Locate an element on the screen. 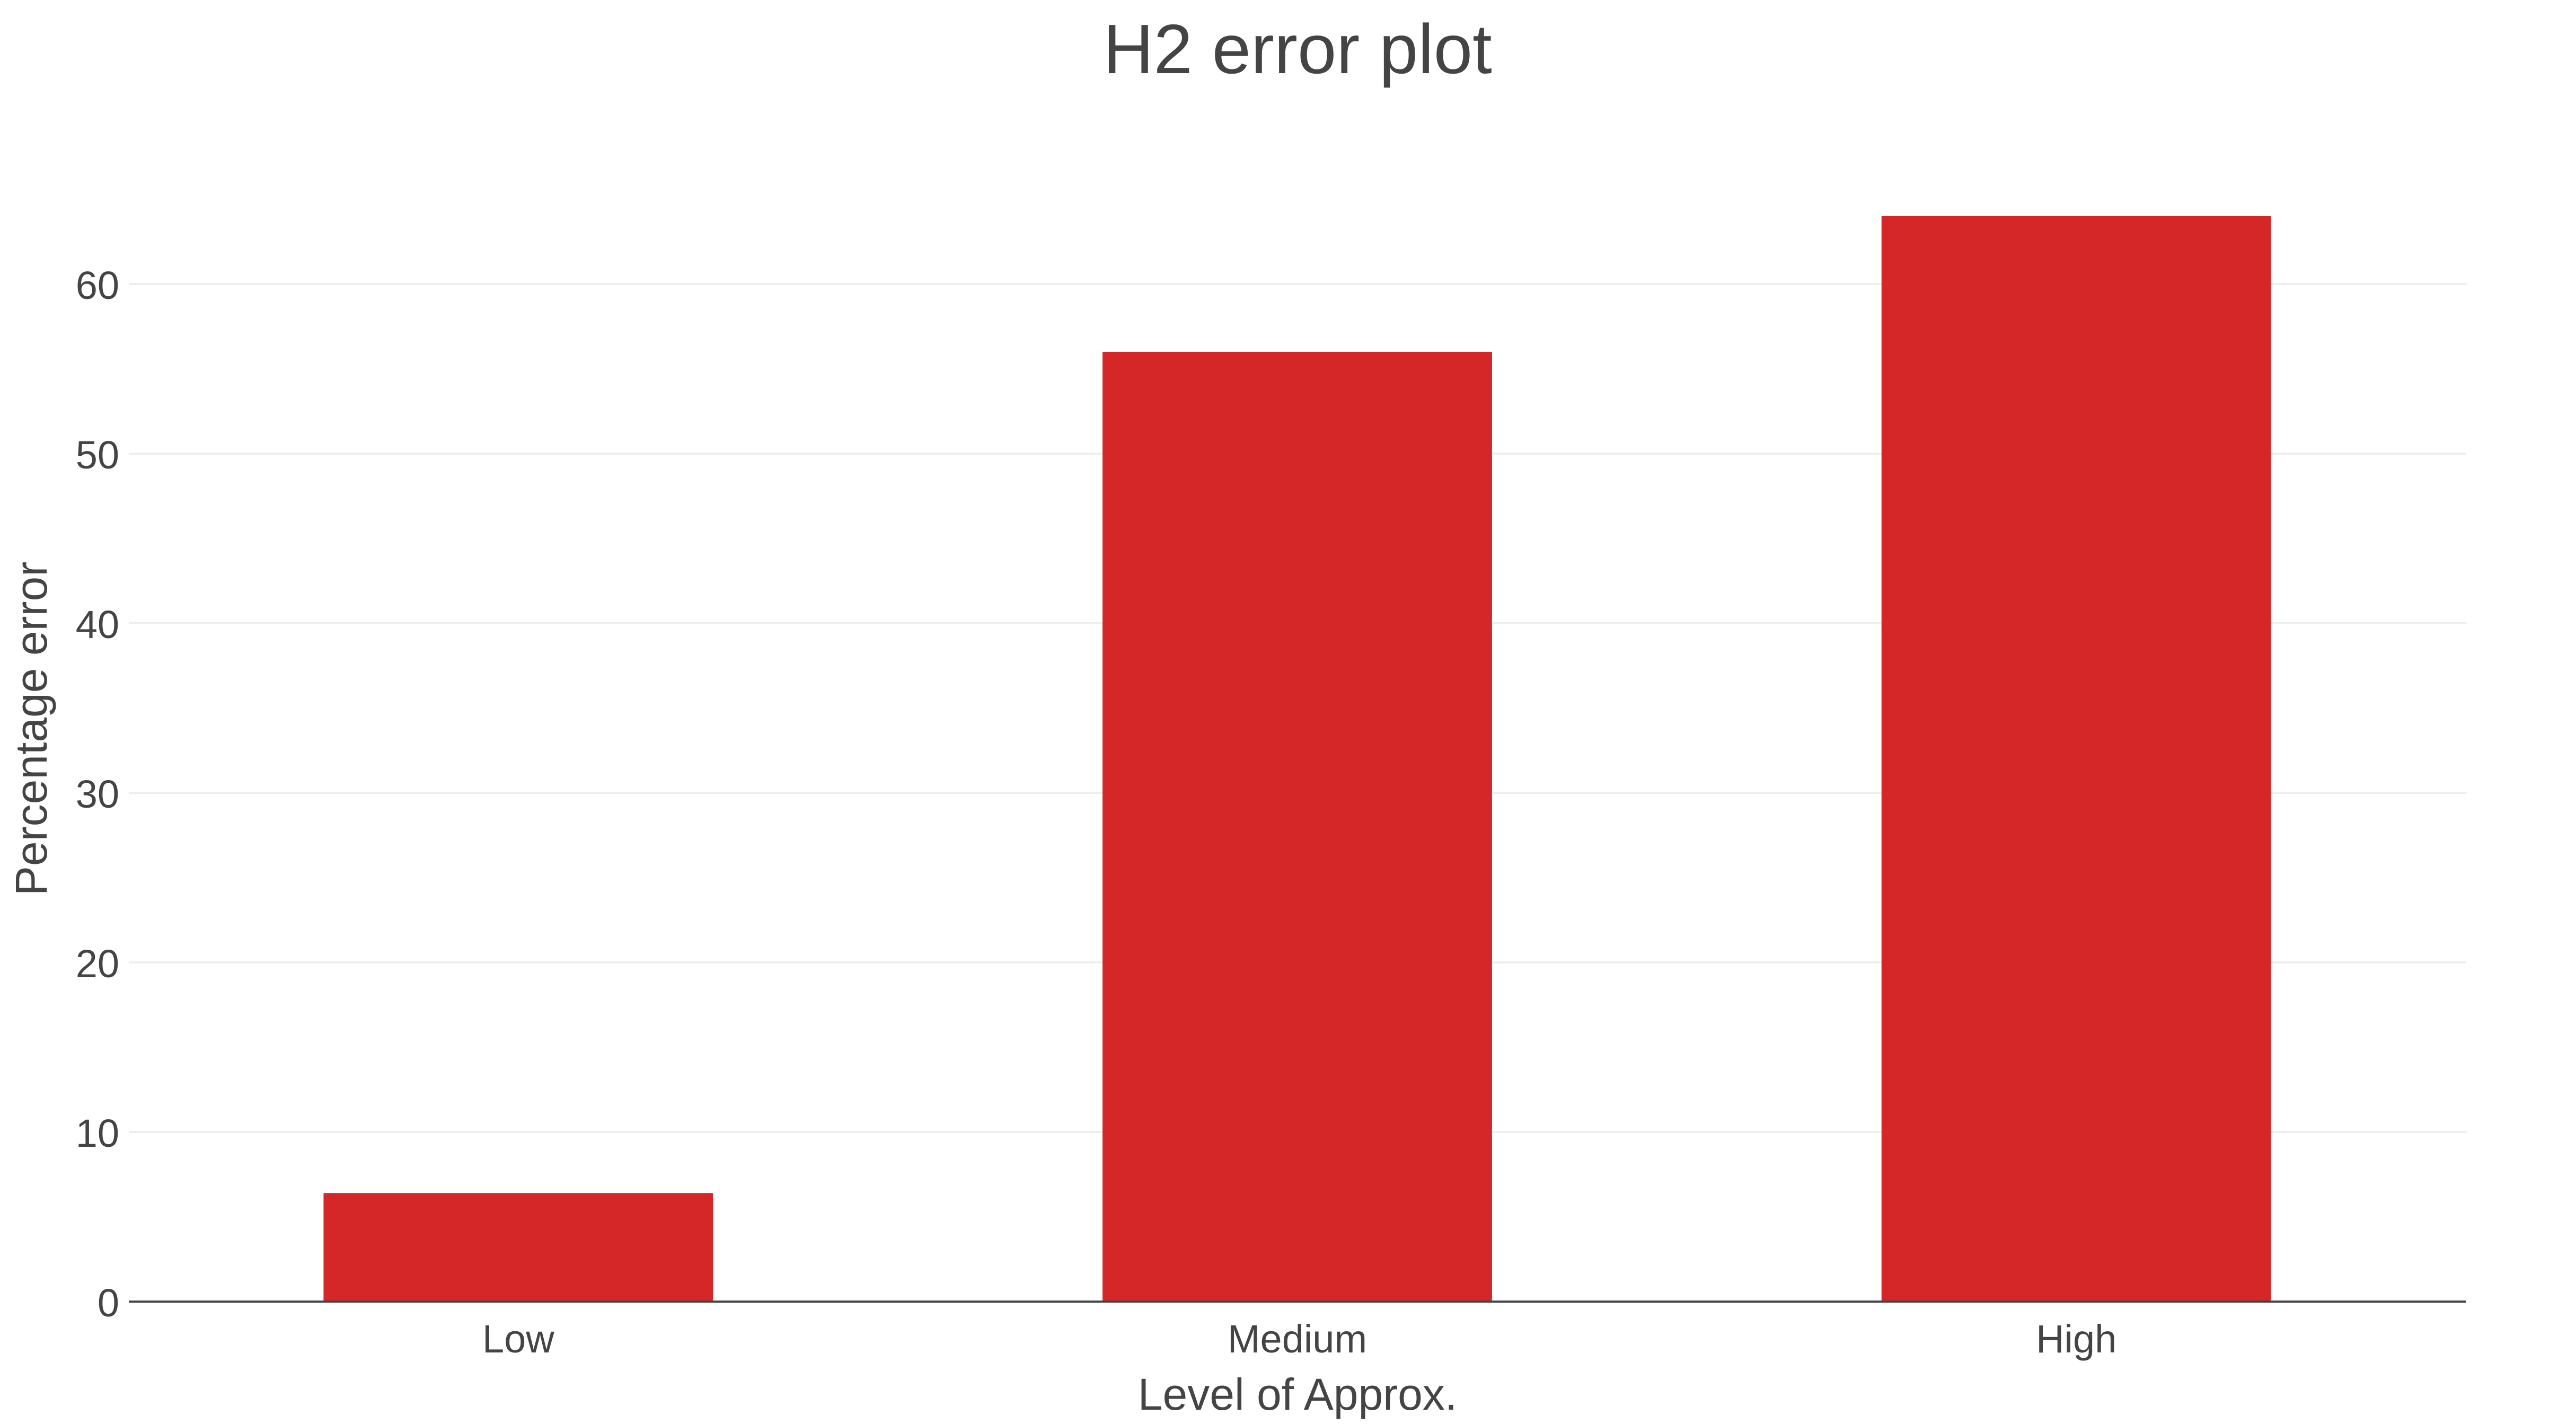 This screenshot has height=1424, width=2576. y-tick-label: 50 is located at coordinates (97, 455).